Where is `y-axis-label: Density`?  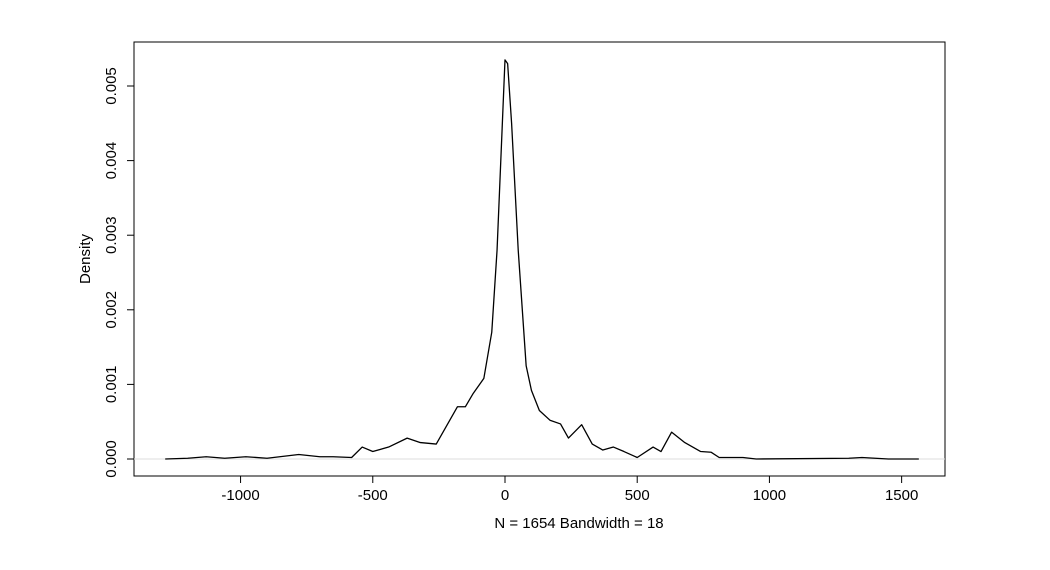 y-axis-label: Density is located at coordinates (85, 258).